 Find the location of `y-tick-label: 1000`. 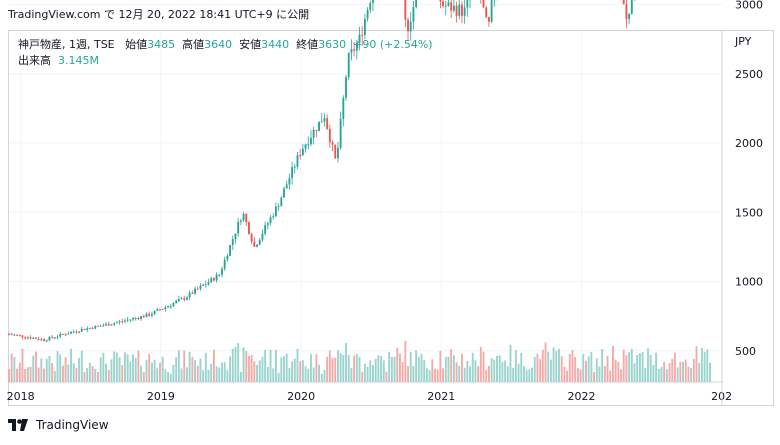

y-tick-label: 1000 is located at coordinates (749, 282).